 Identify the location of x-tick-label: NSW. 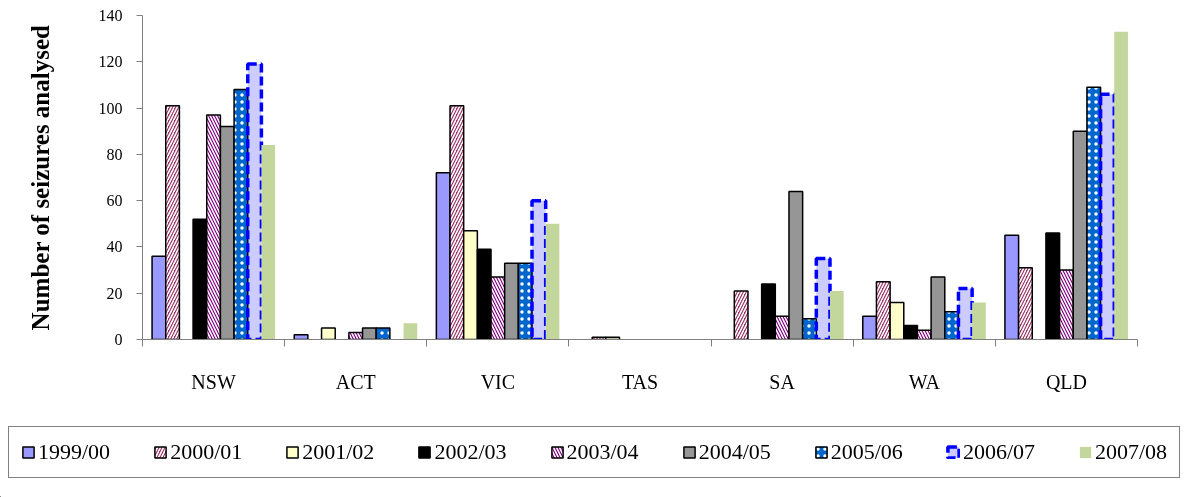
(213, 381).